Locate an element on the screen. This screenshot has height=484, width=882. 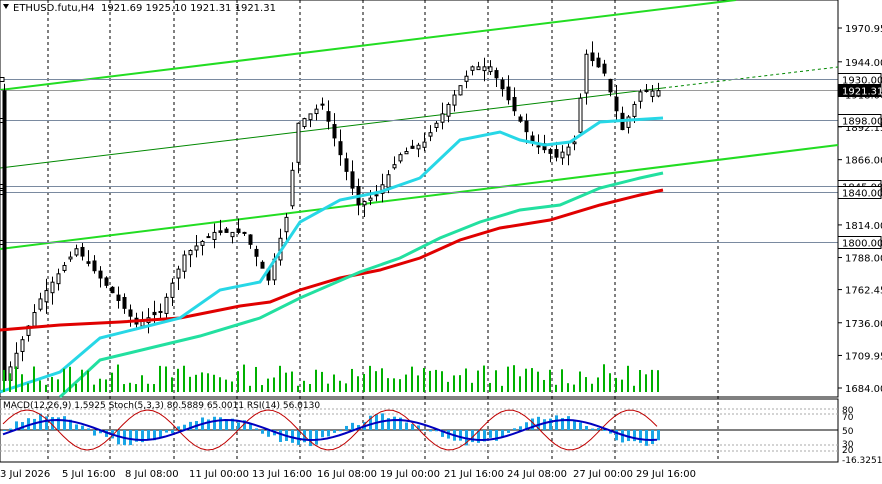
level-handle is located at coordinates (2, 79).